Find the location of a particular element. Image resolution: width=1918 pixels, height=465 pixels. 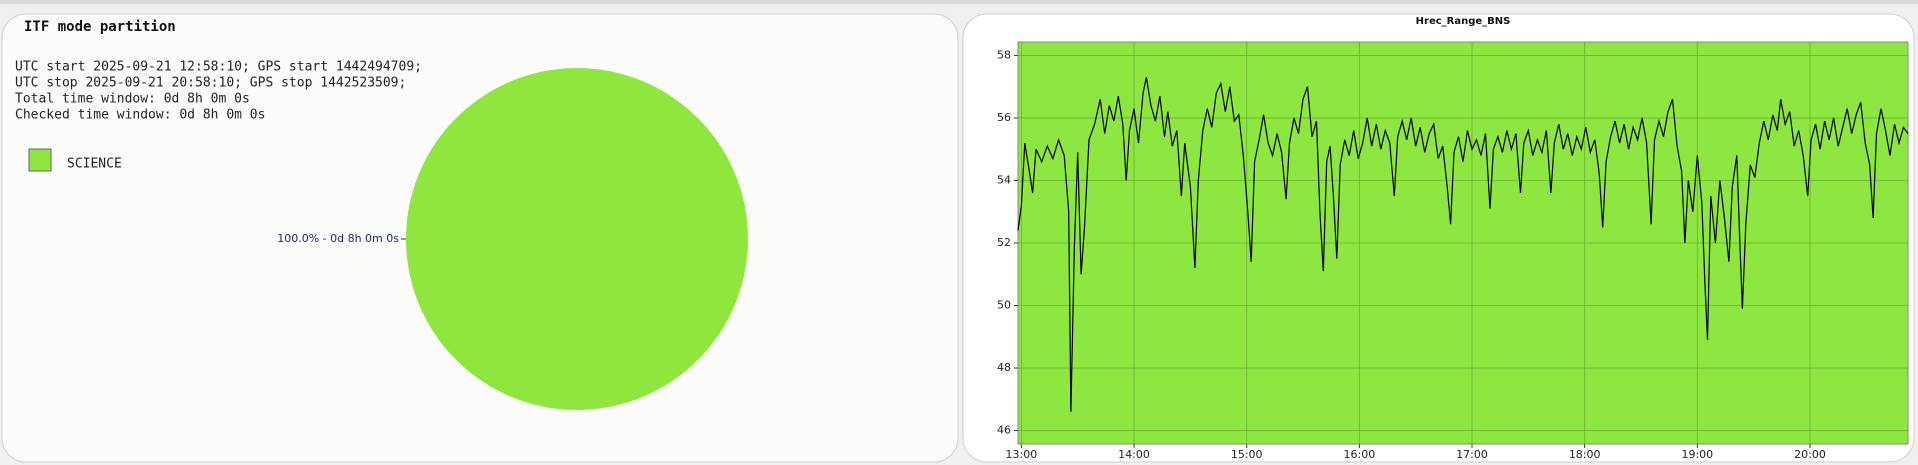

y-tick-label: 56 is located at coordinates (1004, 117).